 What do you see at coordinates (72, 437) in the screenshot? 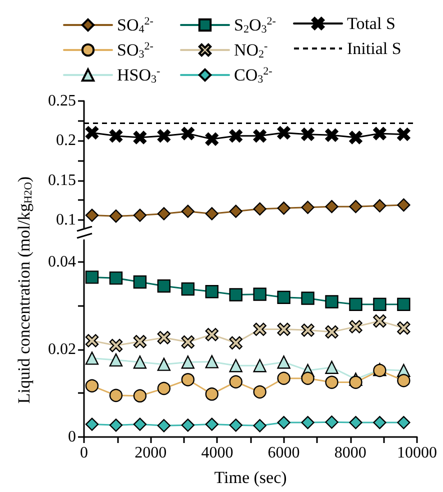
I see `y-tick-label: 0` at bounding box center [72, 437].